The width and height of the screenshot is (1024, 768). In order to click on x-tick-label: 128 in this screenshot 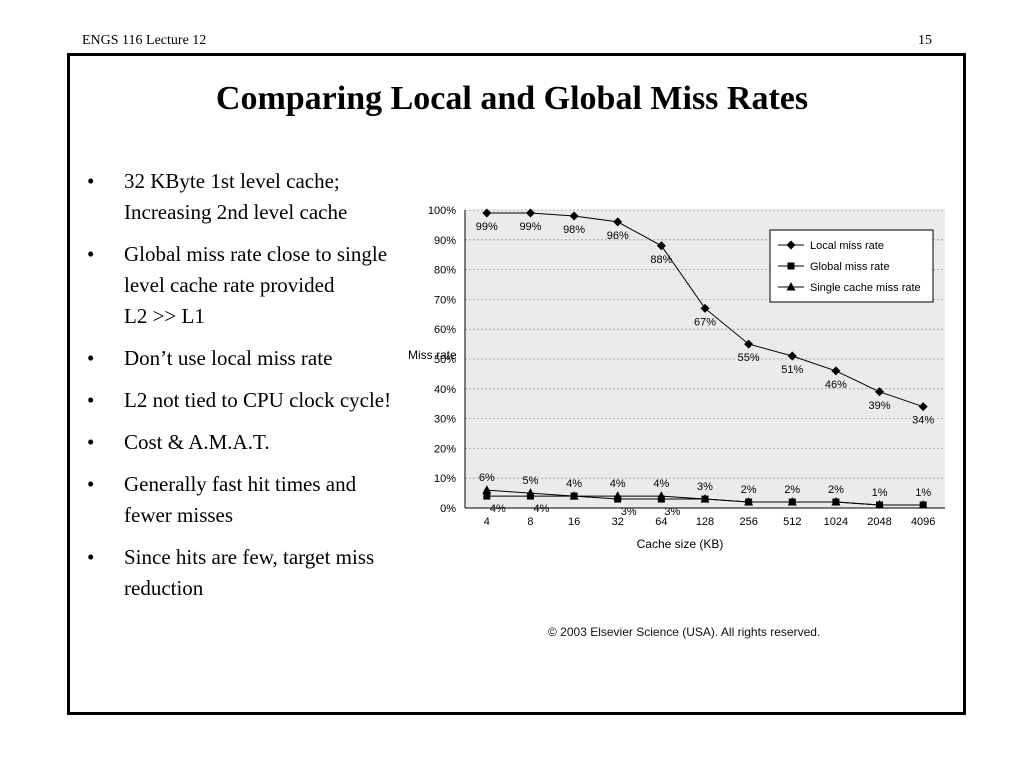, I will do `click(705, 522)`.